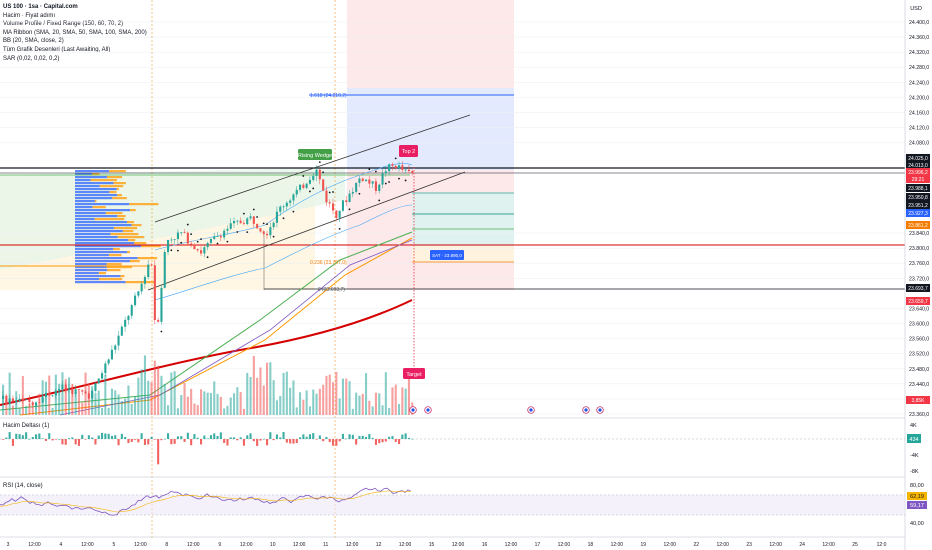  Describe the element at coordinates (591, 545) in the screenshot. I see `time-tick-label: 18` at that location.